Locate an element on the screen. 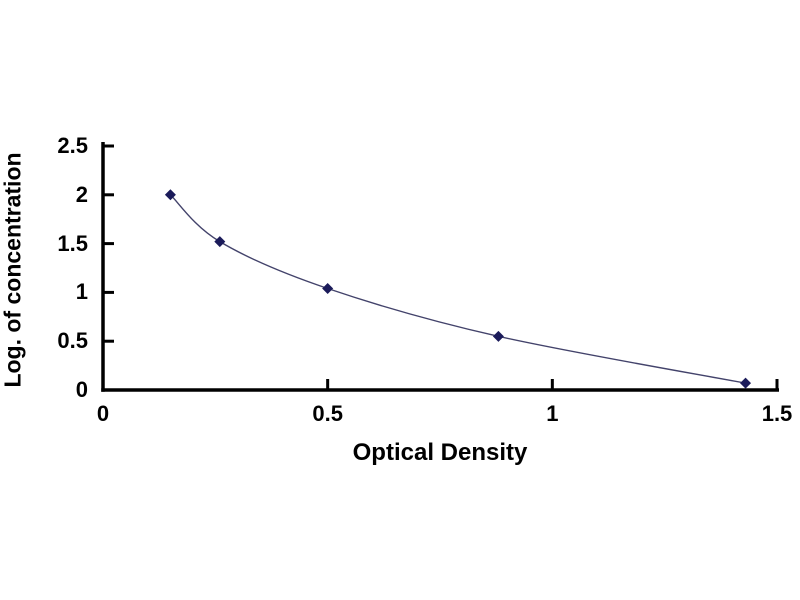 The height and width of the screenshot is (600, 800). y-tick-label: 1 is located at coordinates (81, 292).